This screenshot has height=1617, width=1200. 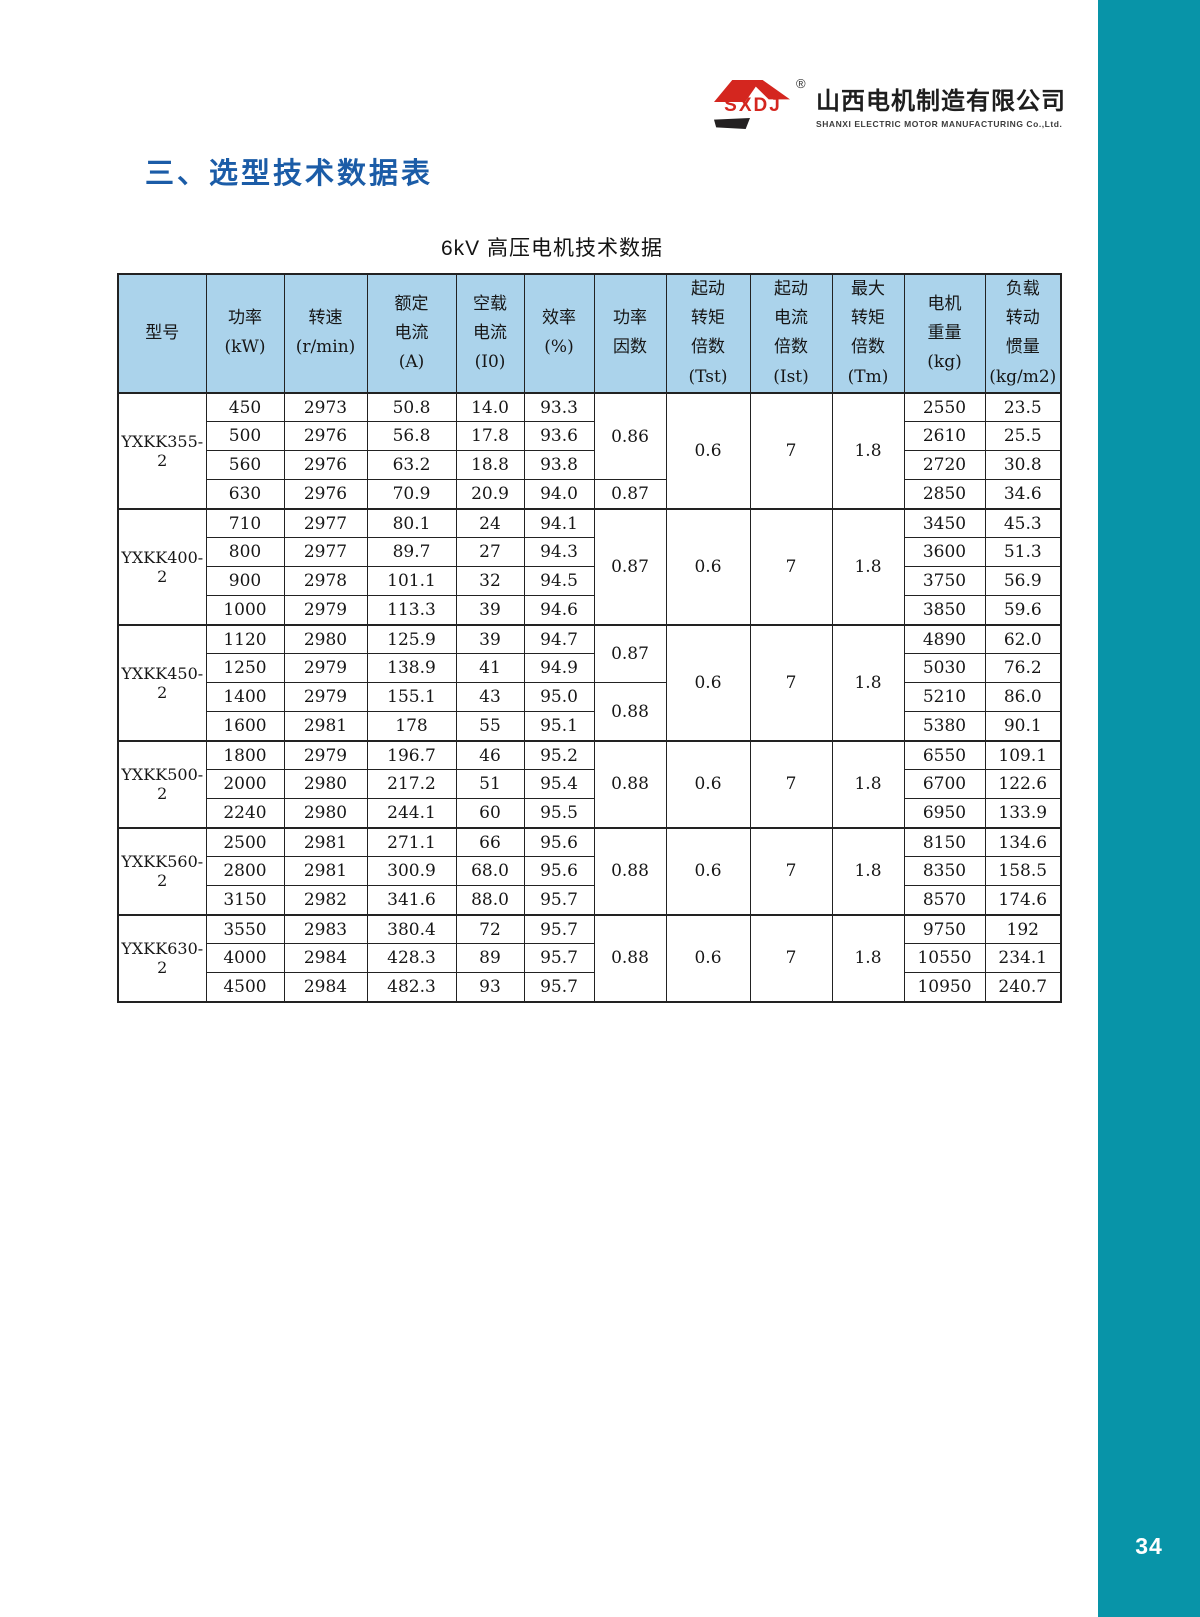 I want to click on model-cell: YXKK400-2, so click(x=162, y=566).